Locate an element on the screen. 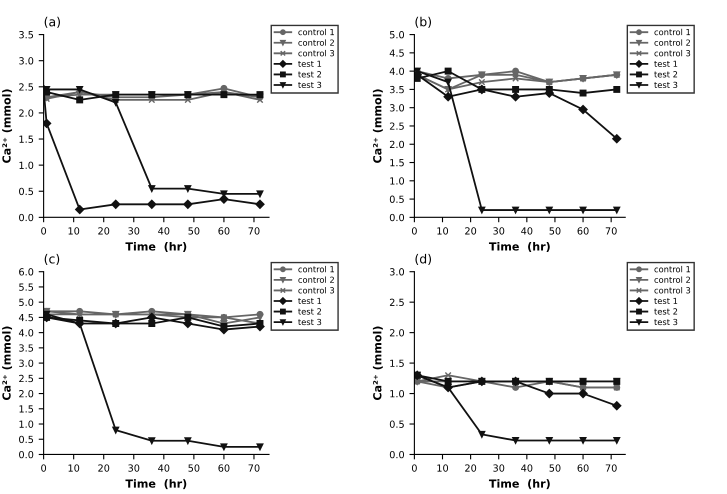  chart-title: (d) is located at coordinates (423, 260).